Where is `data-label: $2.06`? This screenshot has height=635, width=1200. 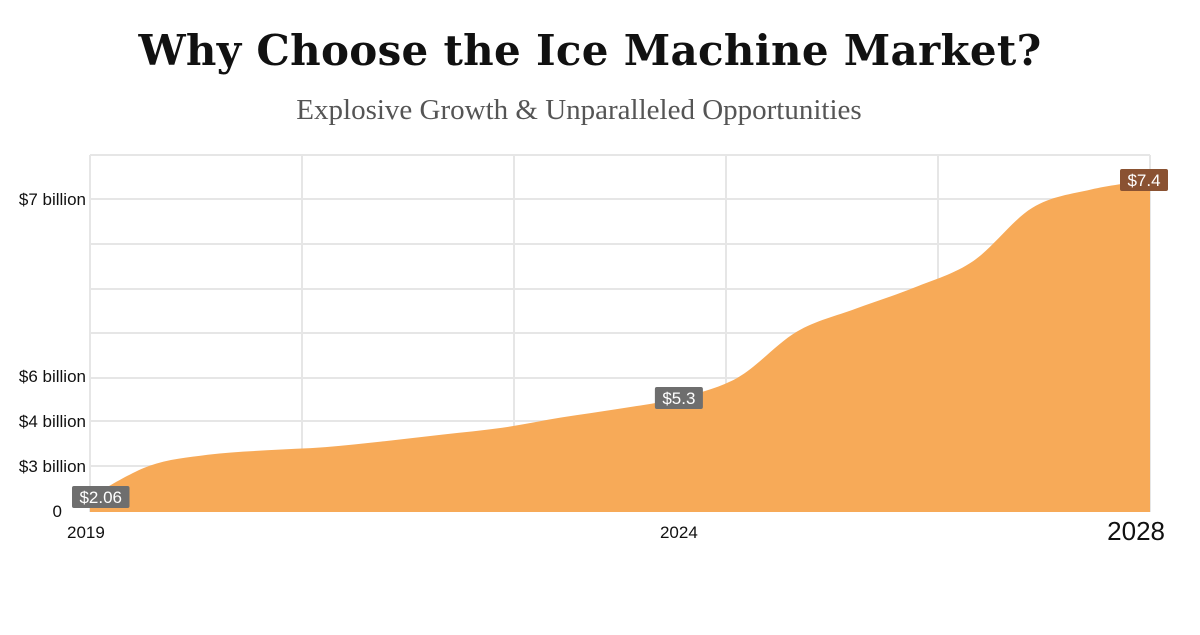 data-label: $2.06 is located at coordinates (101, 497).